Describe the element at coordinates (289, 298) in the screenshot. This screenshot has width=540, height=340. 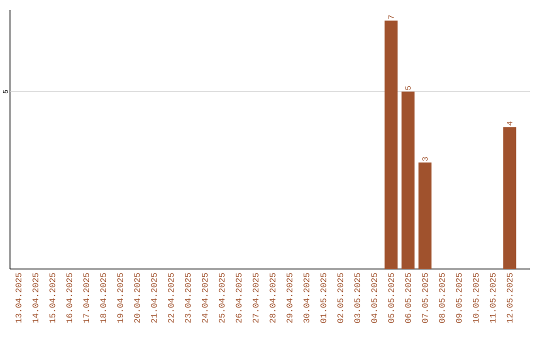
I see `x-tick-label: 29.04.2025` at that location.